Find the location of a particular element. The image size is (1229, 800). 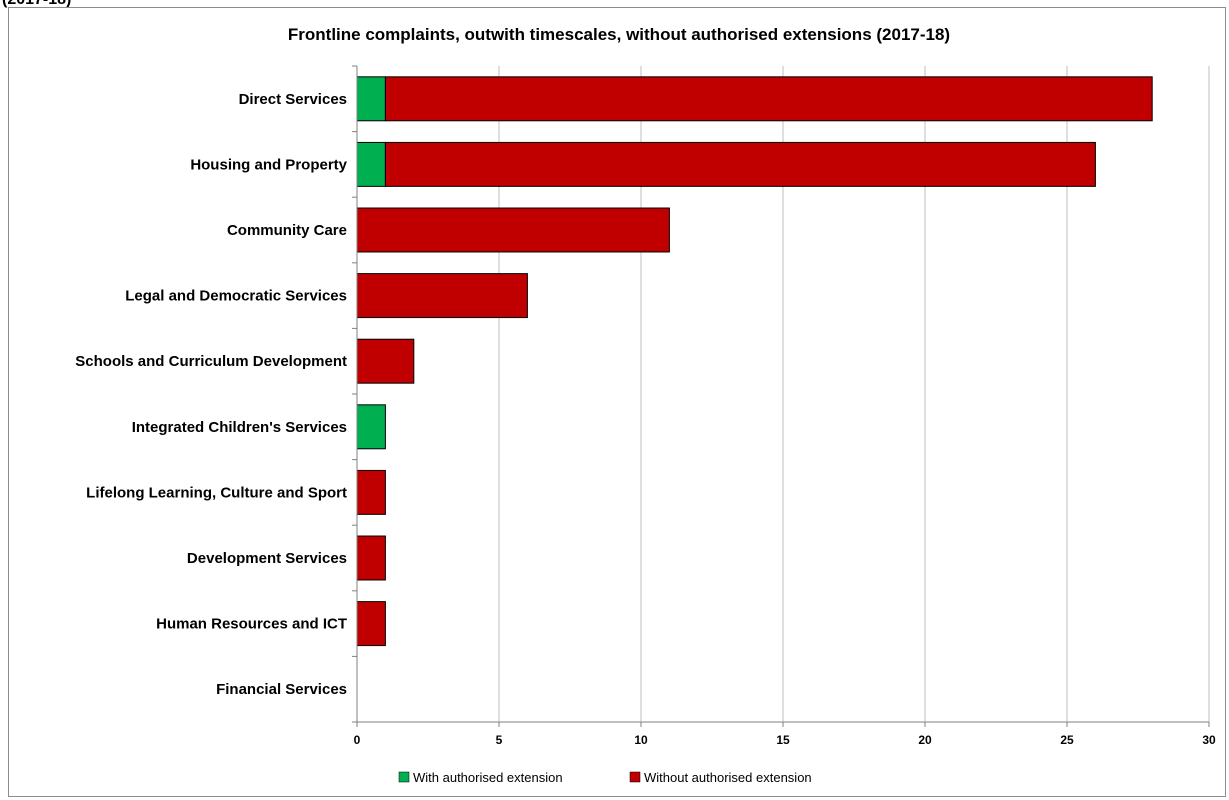

x-tick-label-15: 15 is located at coordinates (783, 740).